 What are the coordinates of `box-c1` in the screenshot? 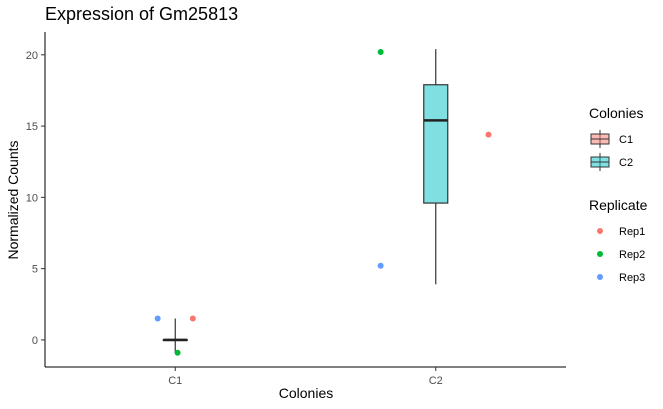 It's located at (175, 335).